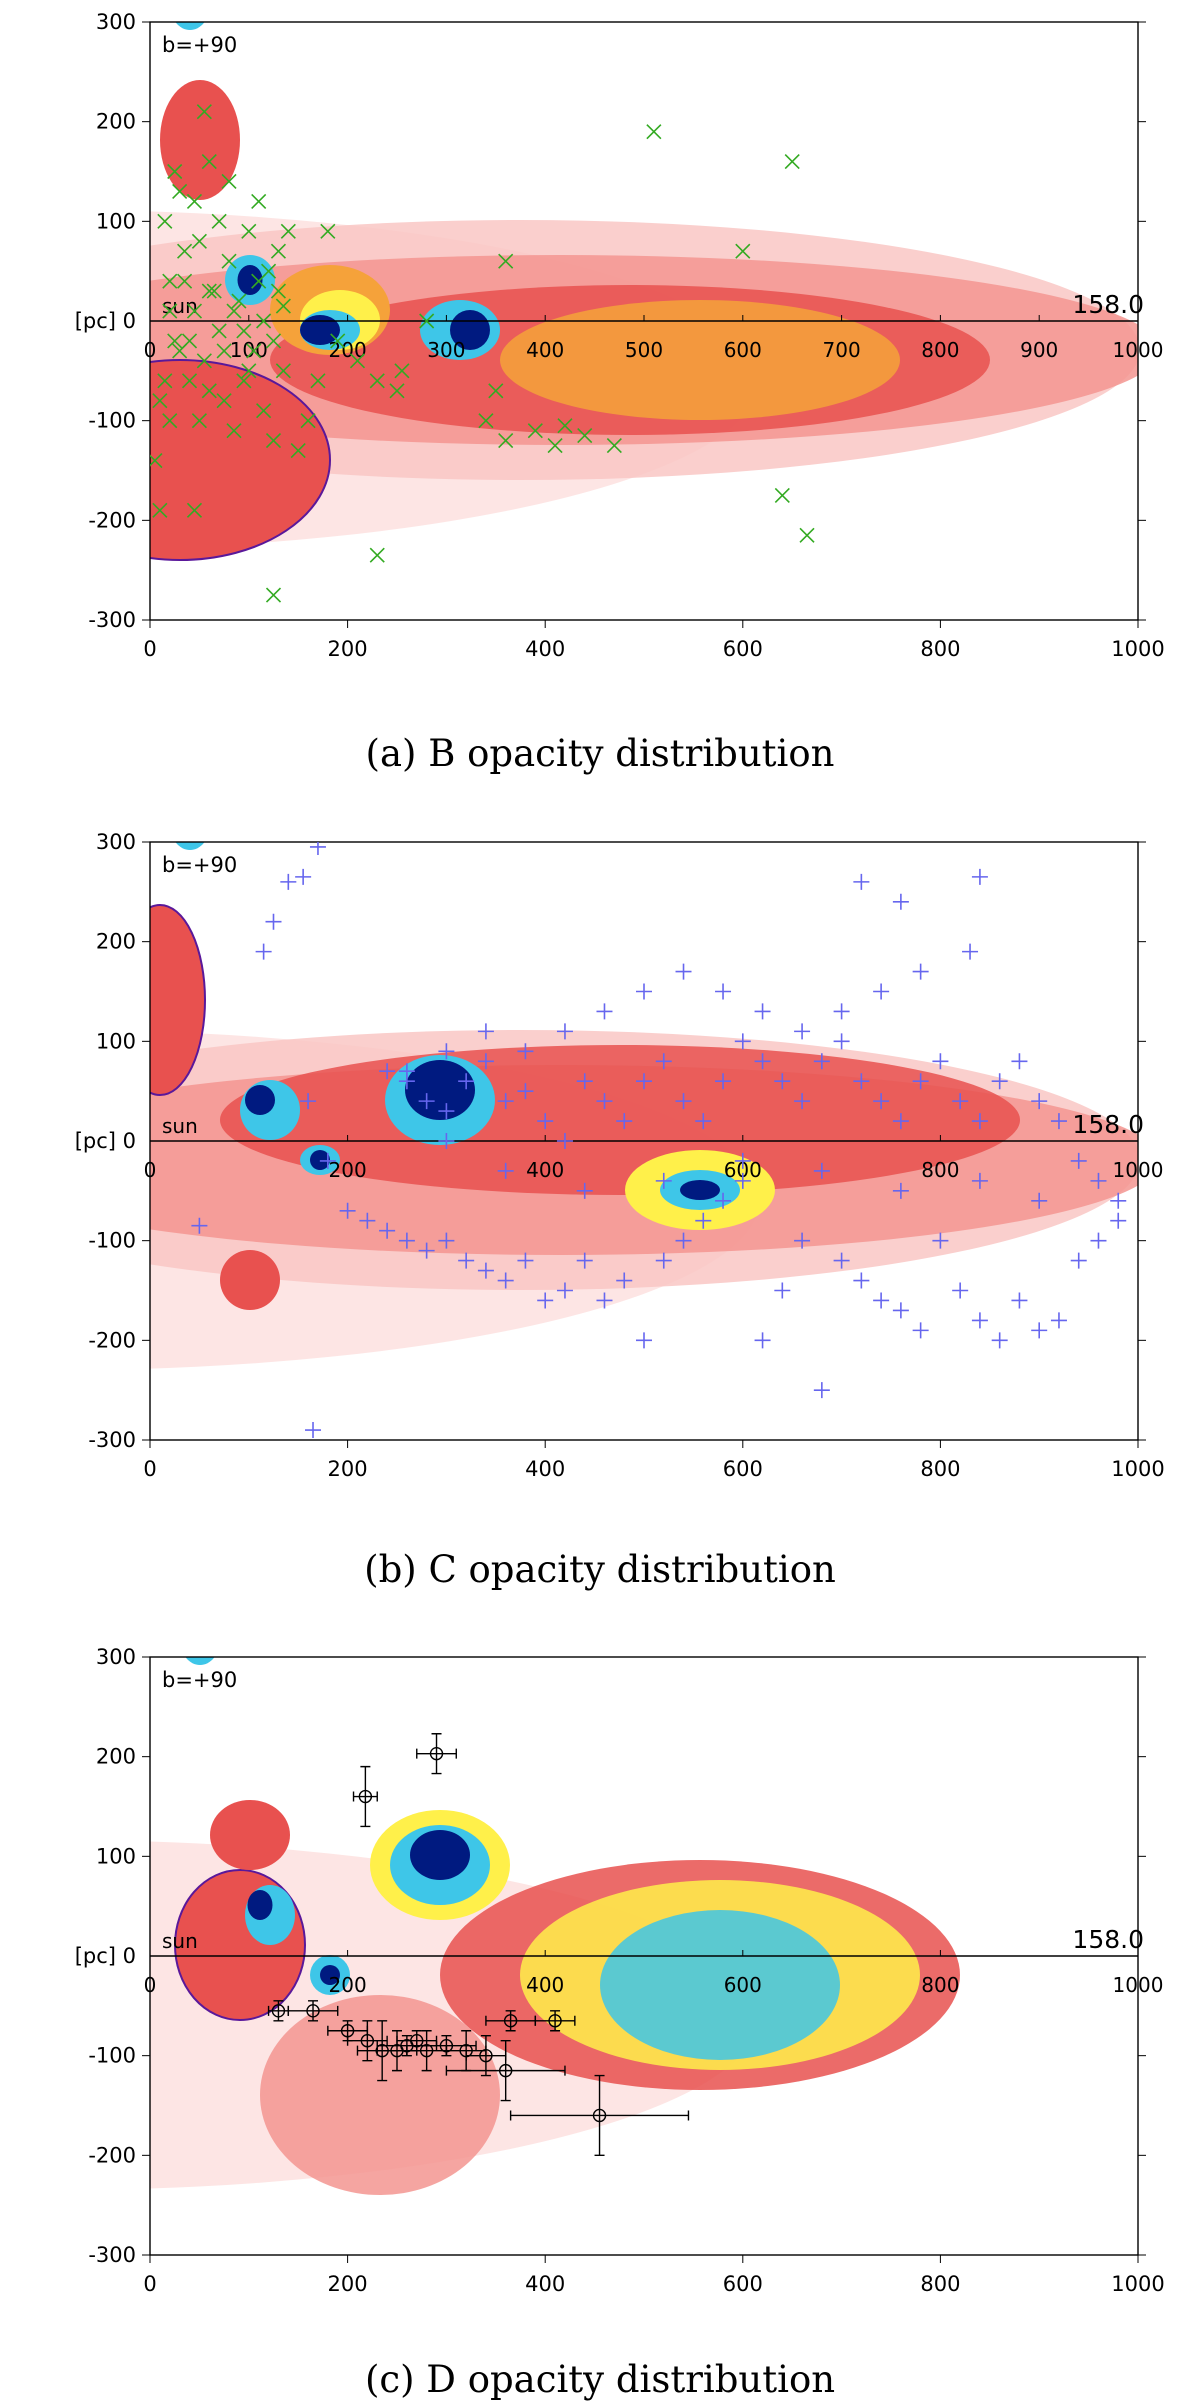  Describe the element at coordinates (940, 1469) in the screenshot. I see `x-tick-label: 800` at that location.